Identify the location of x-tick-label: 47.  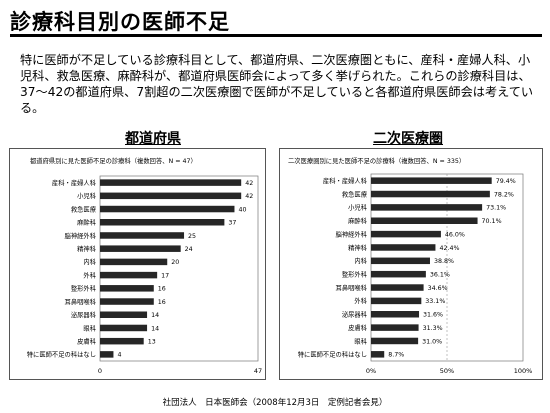
(258, 371).